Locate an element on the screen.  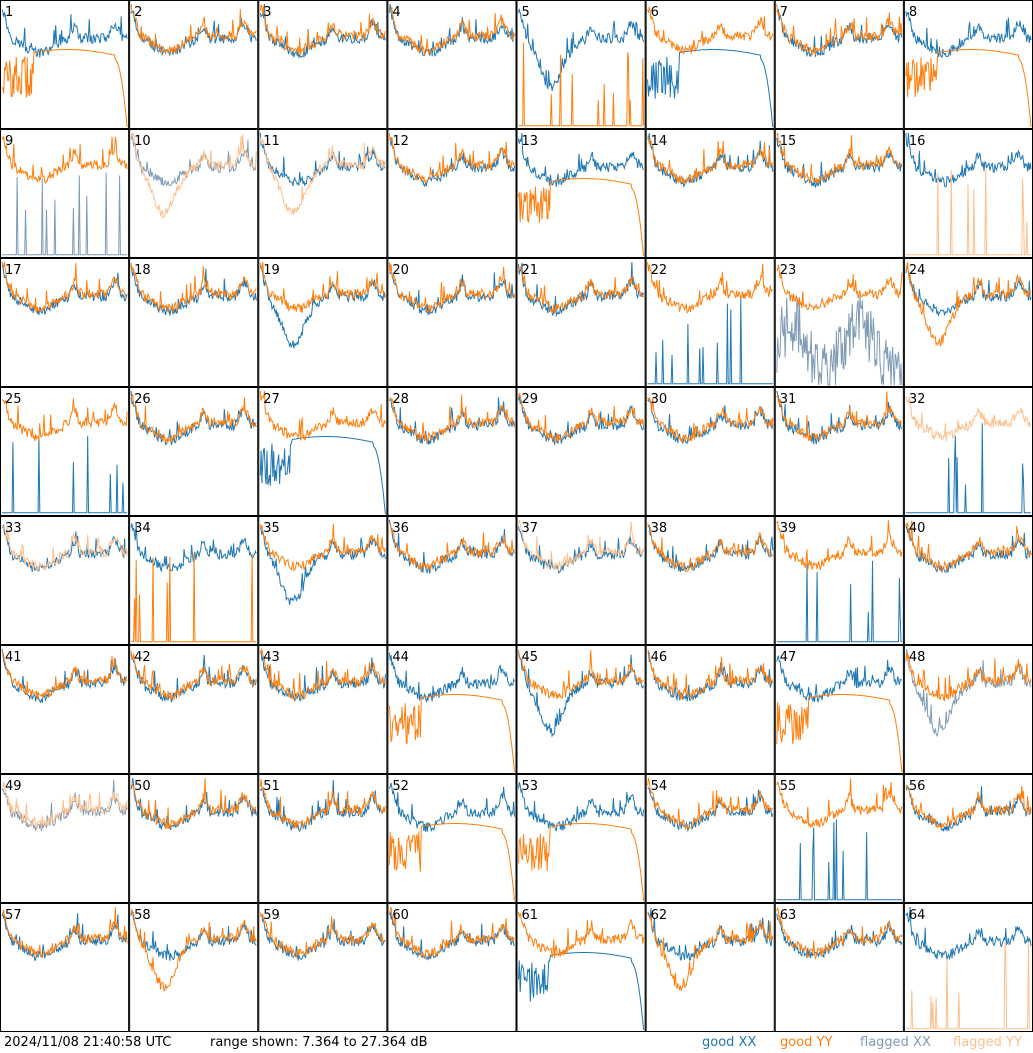
panel-label: 59 is located at coordinates (271, 915).